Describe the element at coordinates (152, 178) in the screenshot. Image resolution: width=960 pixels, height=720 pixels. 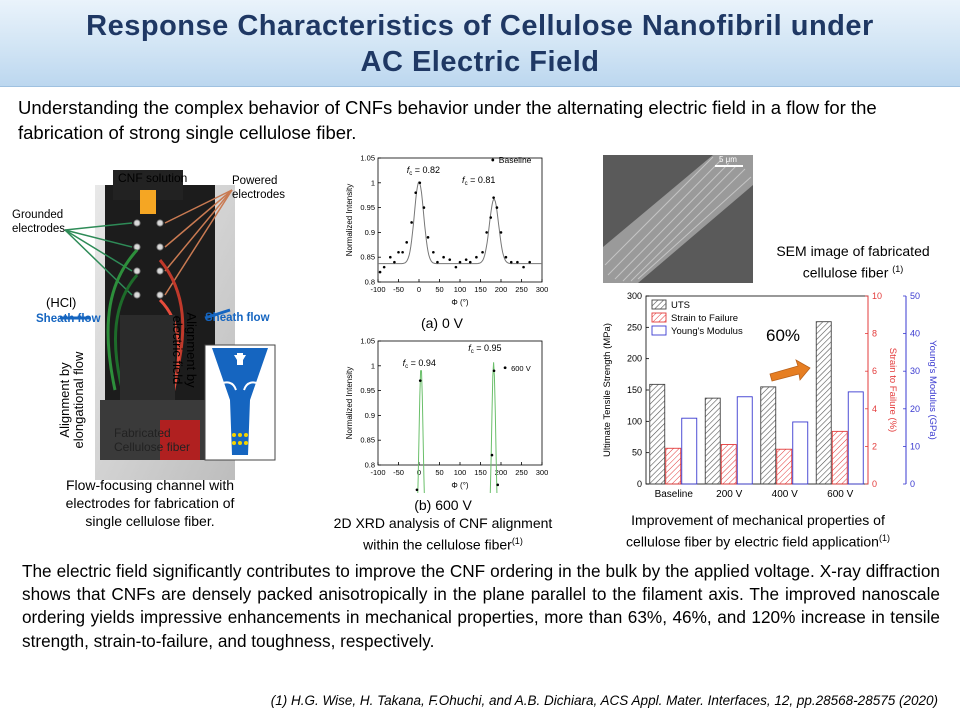
I see `cnf-solution-label: CNF solution` at that location.